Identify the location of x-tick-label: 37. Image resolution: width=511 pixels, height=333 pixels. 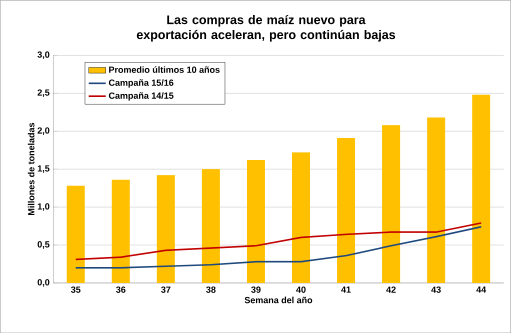
(165, 289).